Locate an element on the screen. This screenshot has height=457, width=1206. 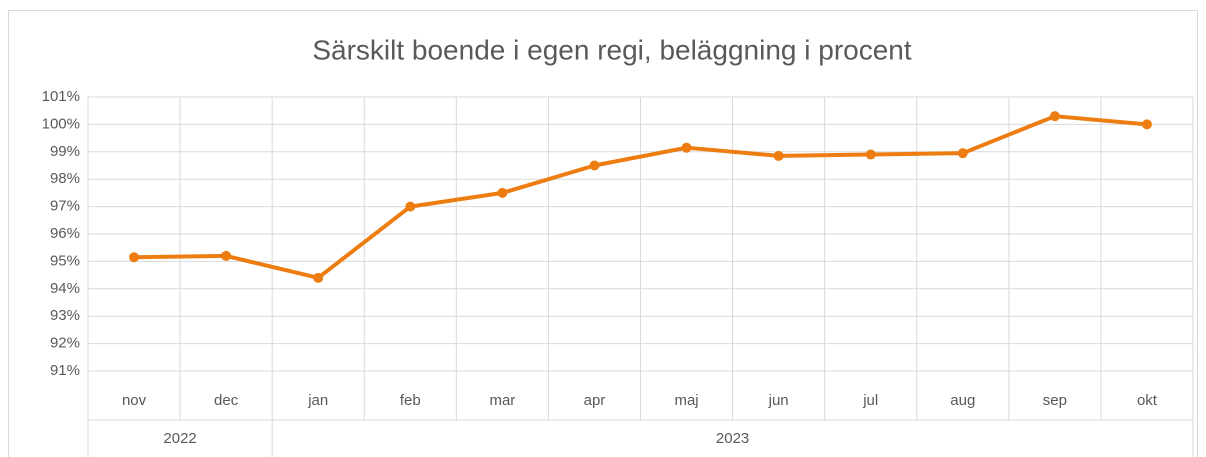
x-tick-label: feb is located at coordinates (410, 400).